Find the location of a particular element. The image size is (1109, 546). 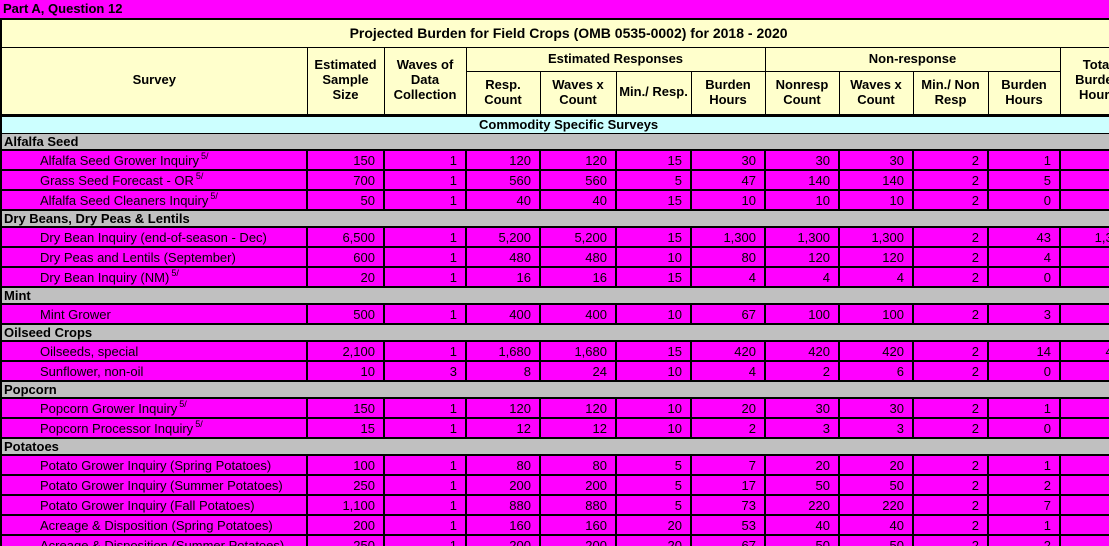

survey-name-cell: Popcorn Processor Inquiry 5/ is located at coordinates (154, 428).